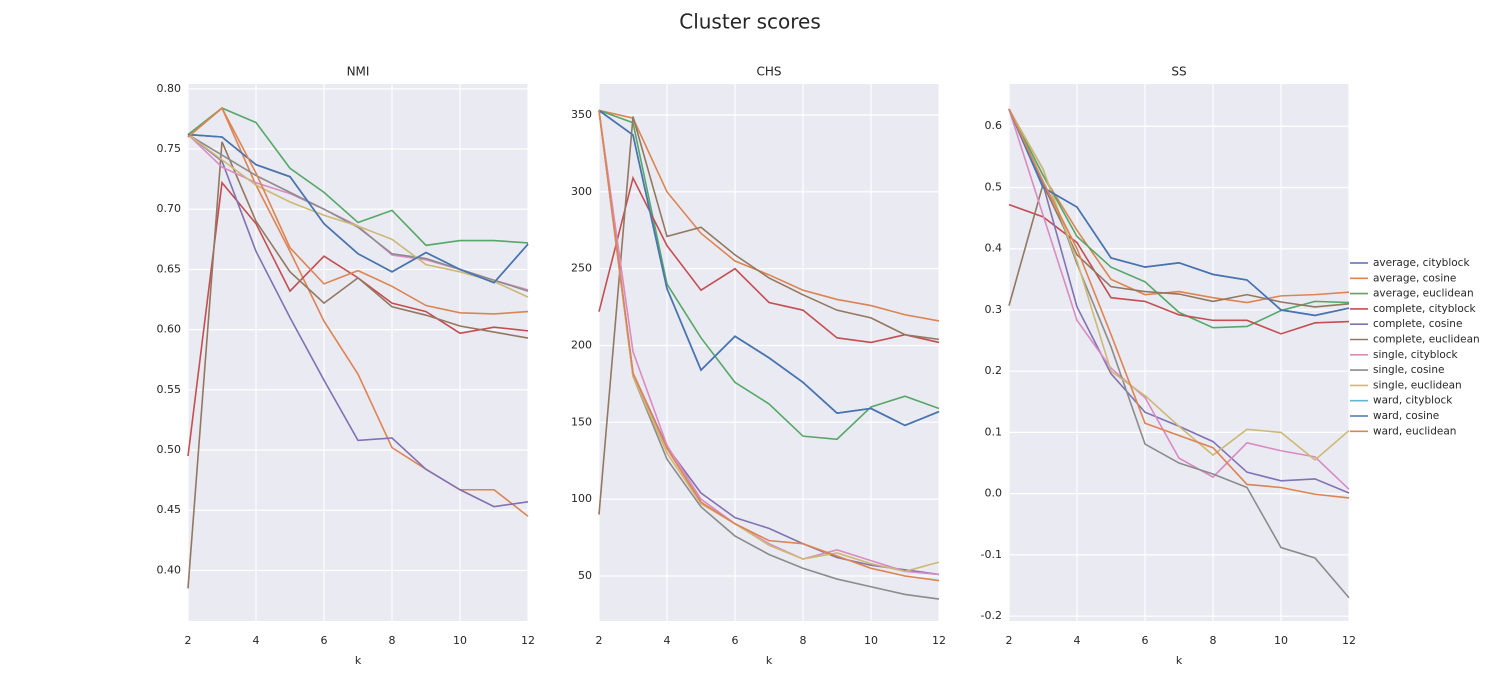 The height and width of the screenshot is (700, 1500). What do you see at coordinates (169, 329) in the screenshot?
I see `y-tick-label: 0.60` at bounding box center [169, 329].